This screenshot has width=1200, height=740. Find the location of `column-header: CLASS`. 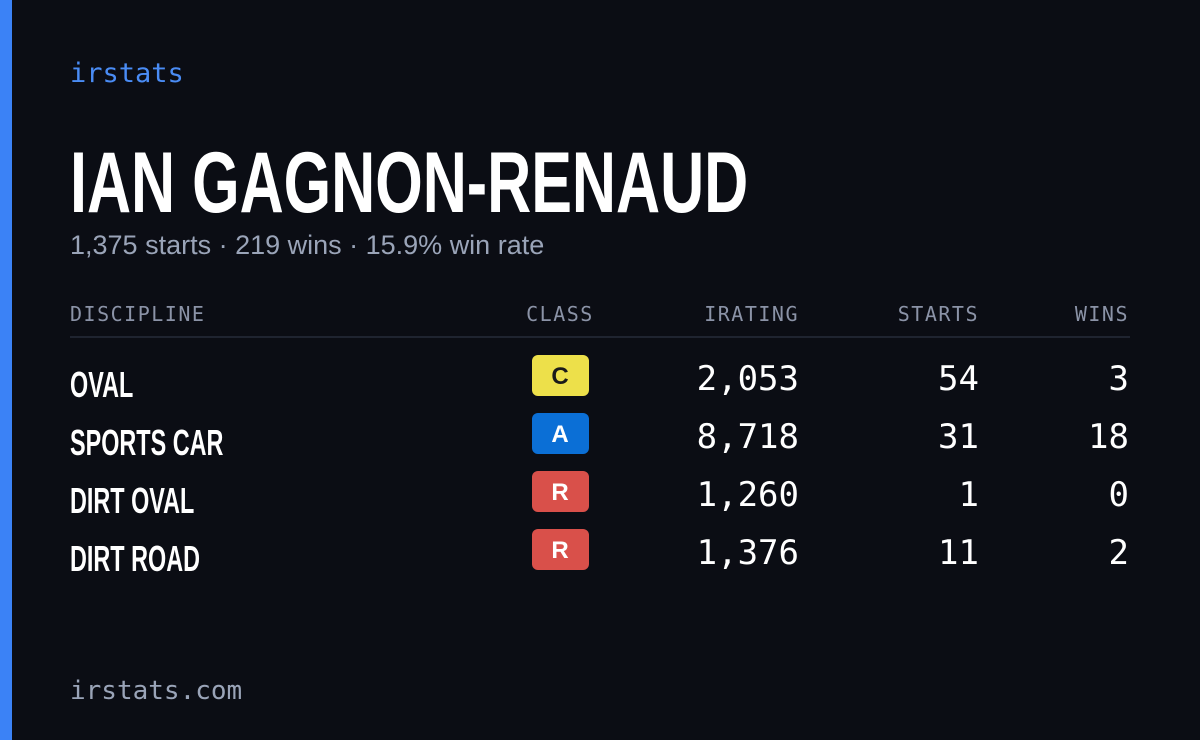

column-header: CLASS is located at coordinates (560, 314).